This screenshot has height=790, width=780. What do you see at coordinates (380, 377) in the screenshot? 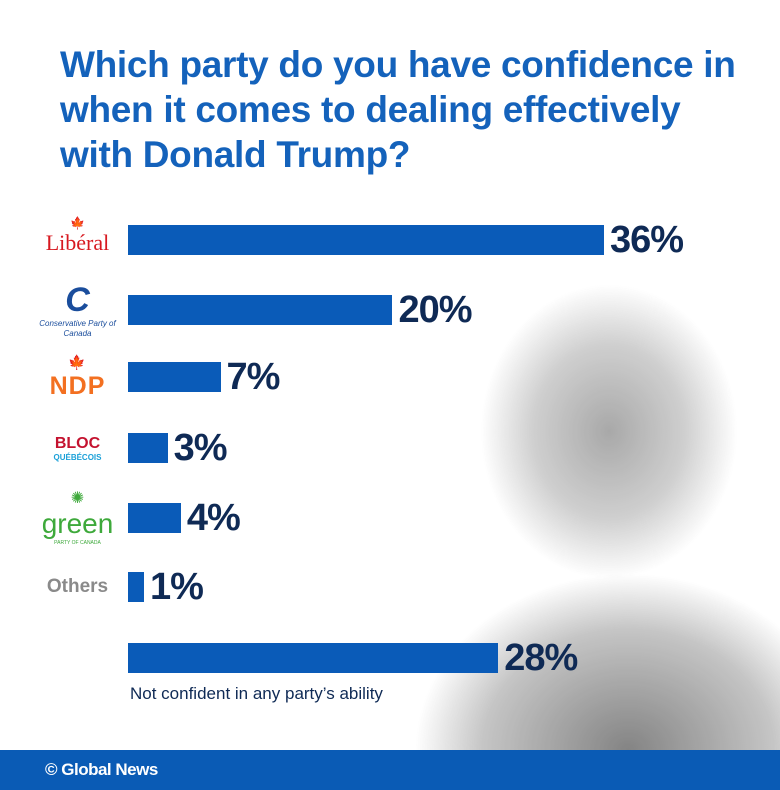
I see `row-ndp: 🍁 NDP 7%` at bounding box center [380, 377].